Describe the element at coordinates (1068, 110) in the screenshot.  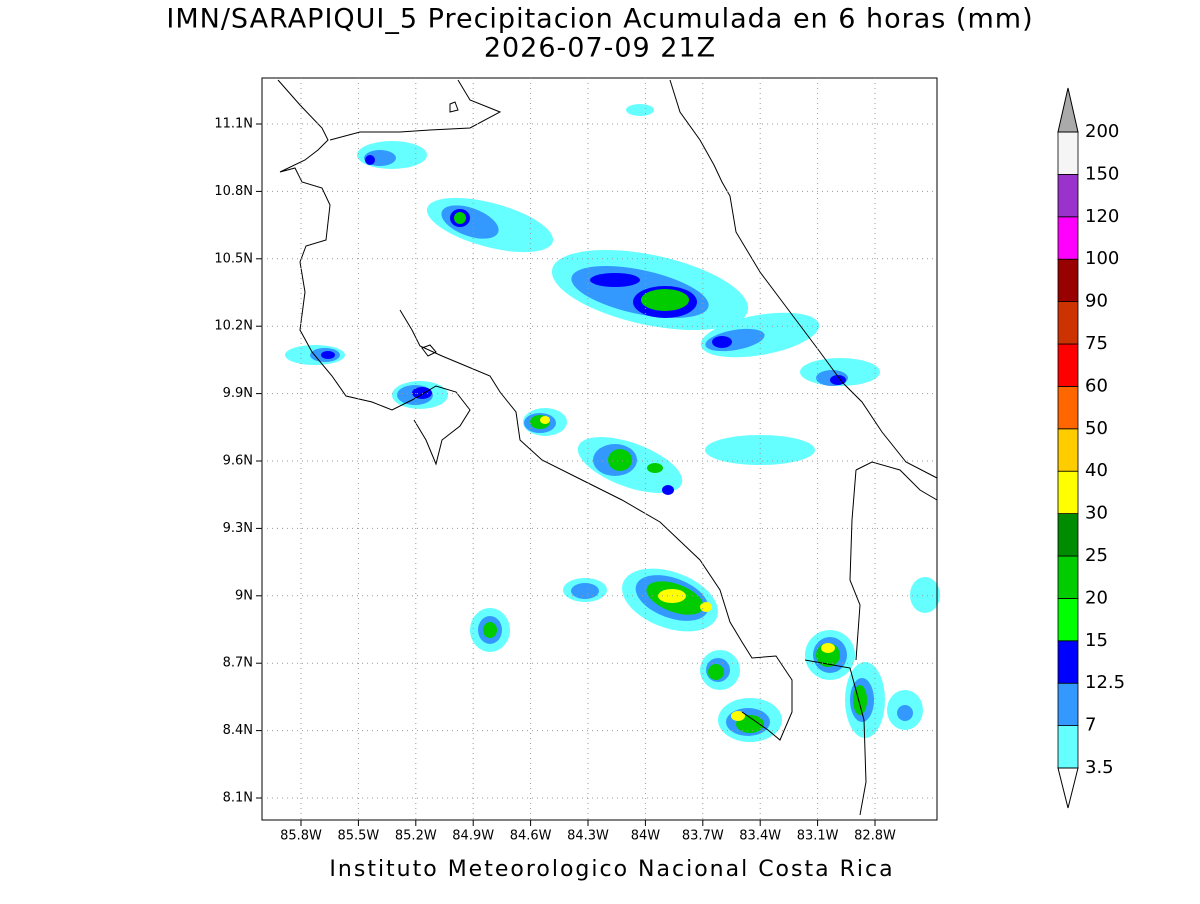
I see `colorbar-over` at that location.